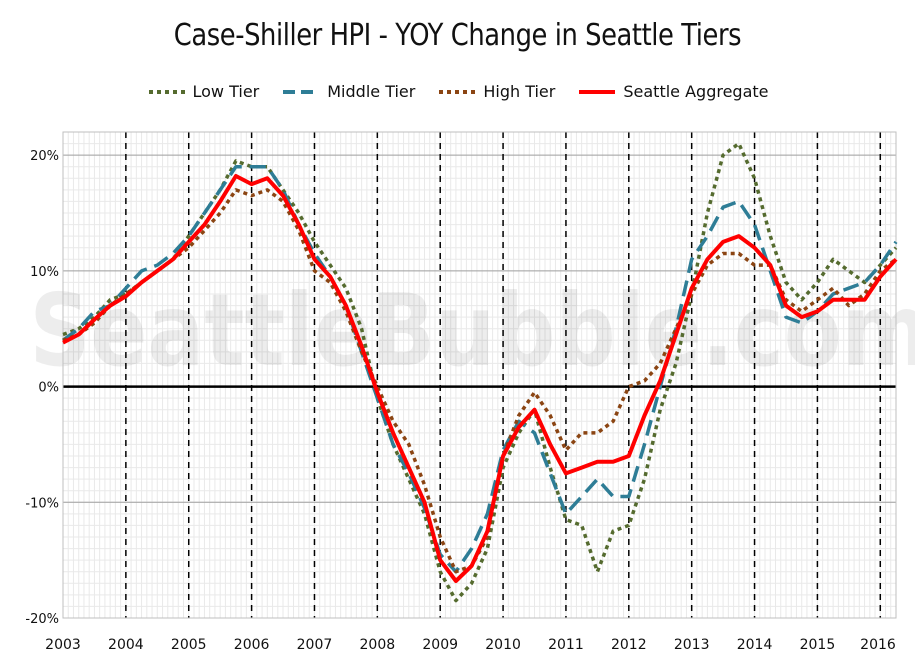 This screenshot has width=915, height=666. Describe the element at coordinates (315, 645) in the screenshot. I see `x-tick-label: 2007` at that location.